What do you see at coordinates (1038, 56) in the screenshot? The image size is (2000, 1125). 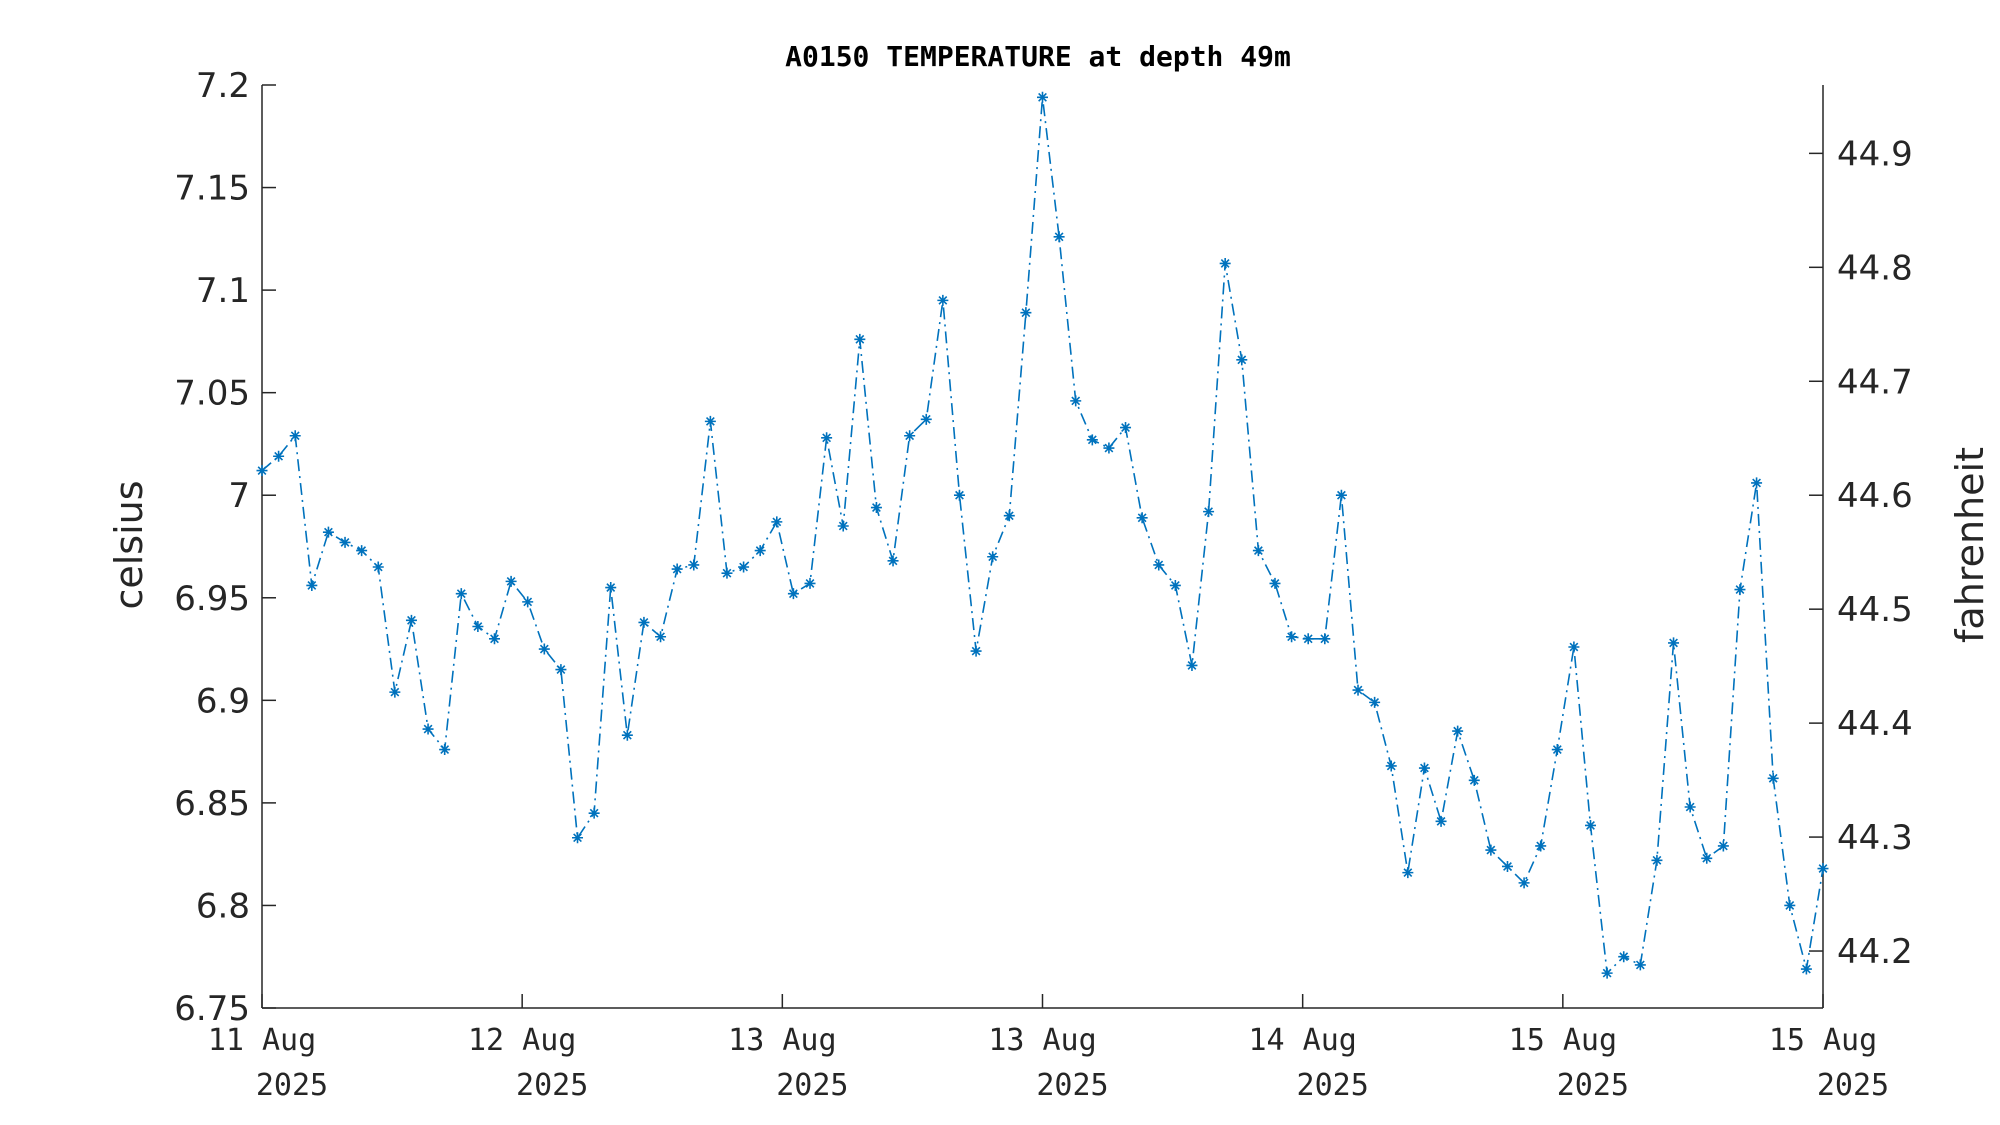 I see `chart-title: A0150 TEMPERATURE at depth 49m` at bounding box center [1038, 56].